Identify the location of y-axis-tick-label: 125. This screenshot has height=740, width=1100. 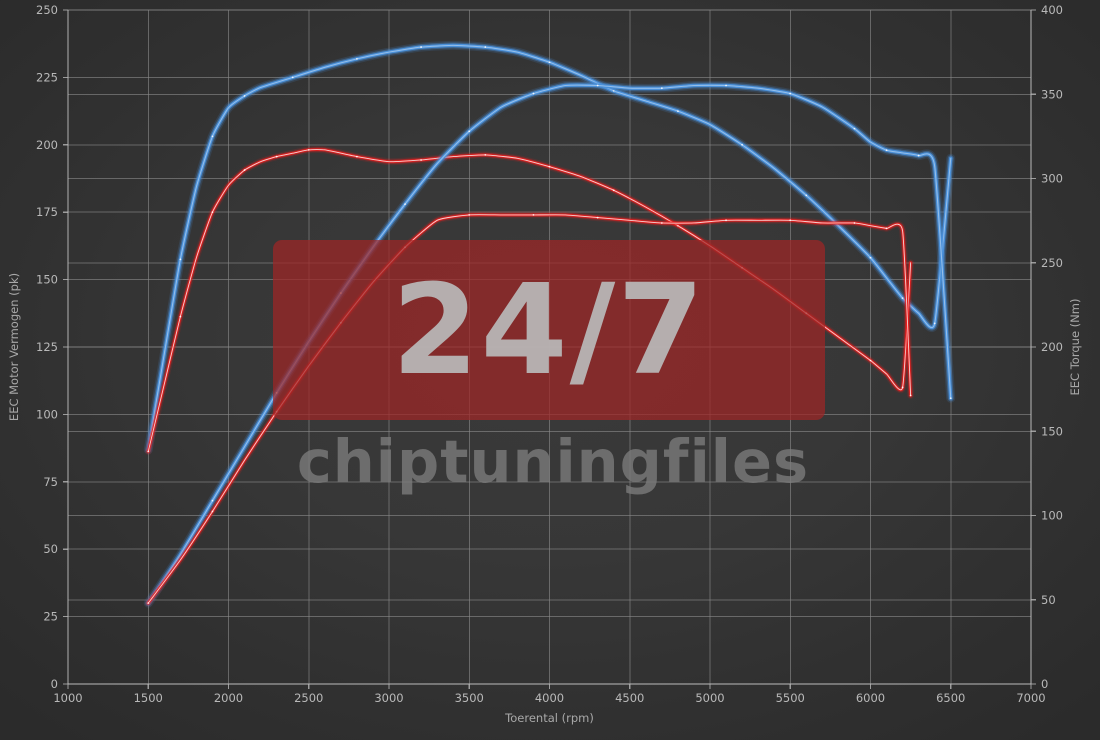
(47, 347).